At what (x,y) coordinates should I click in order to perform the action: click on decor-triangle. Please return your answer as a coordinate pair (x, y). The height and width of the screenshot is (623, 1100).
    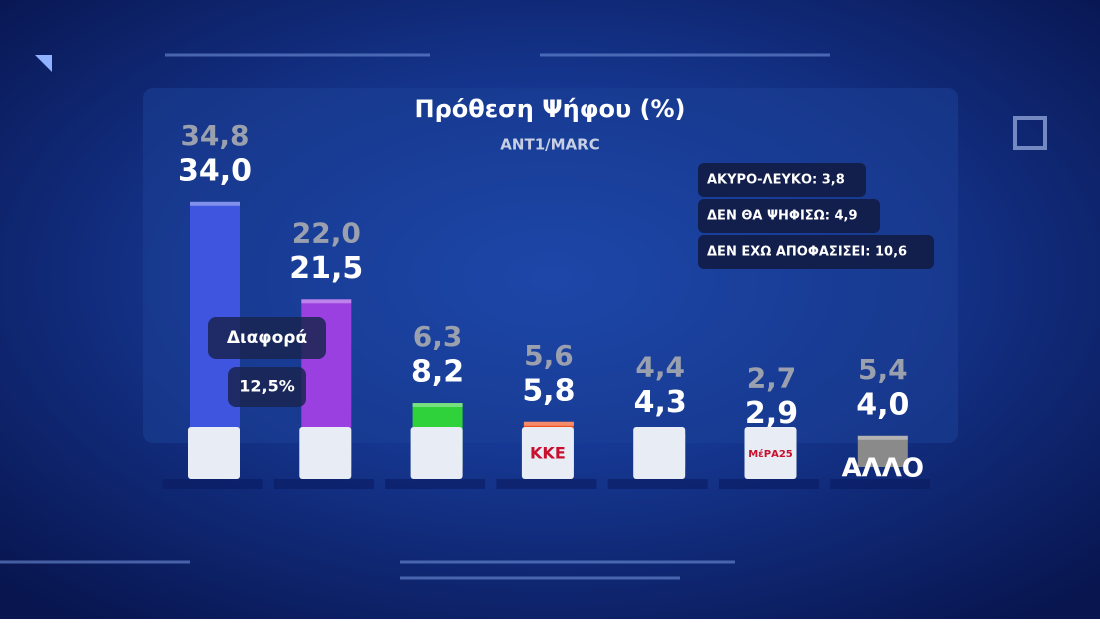
    Looking at the image, I should click on (43, 63).